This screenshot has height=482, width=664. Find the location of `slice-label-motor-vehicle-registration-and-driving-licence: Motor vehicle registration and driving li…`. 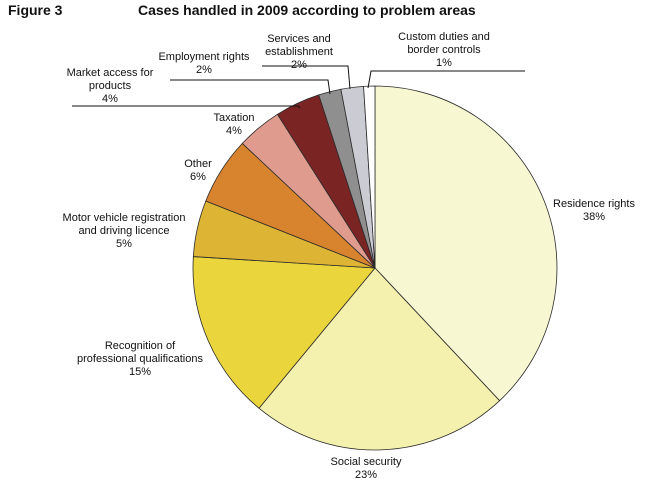

slice-label-motor-vehicle-registration-and-driving-licence: Motor vehicle registration and driving li… is located at coordinates (124, 231).